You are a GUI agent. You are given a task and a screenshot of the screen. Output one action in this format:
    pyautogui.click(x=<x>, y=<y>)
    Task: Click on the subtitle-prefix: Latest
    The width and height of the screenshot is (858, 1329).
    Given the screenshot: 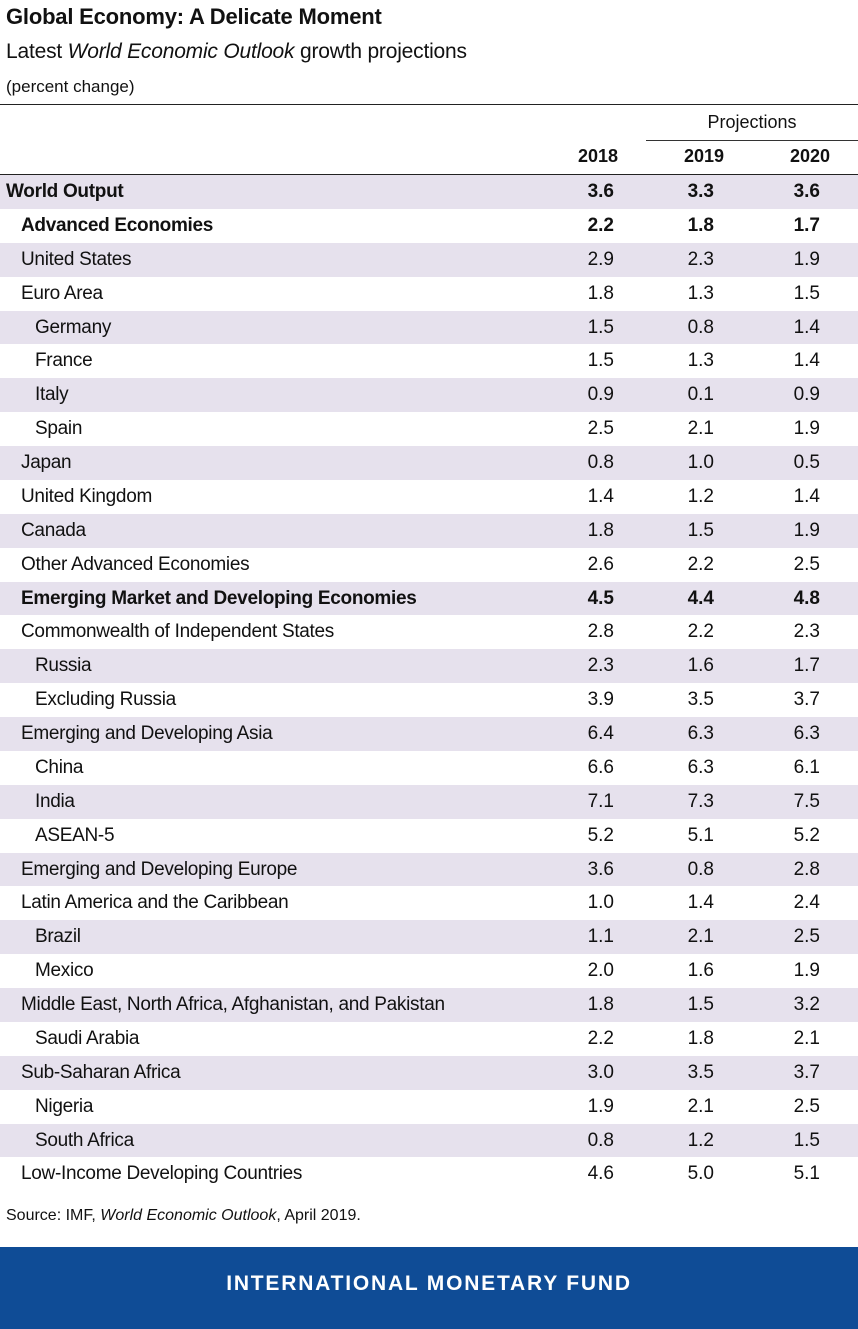 What is the action you would take?
    pyautogui.click(x=37, y=51)
    